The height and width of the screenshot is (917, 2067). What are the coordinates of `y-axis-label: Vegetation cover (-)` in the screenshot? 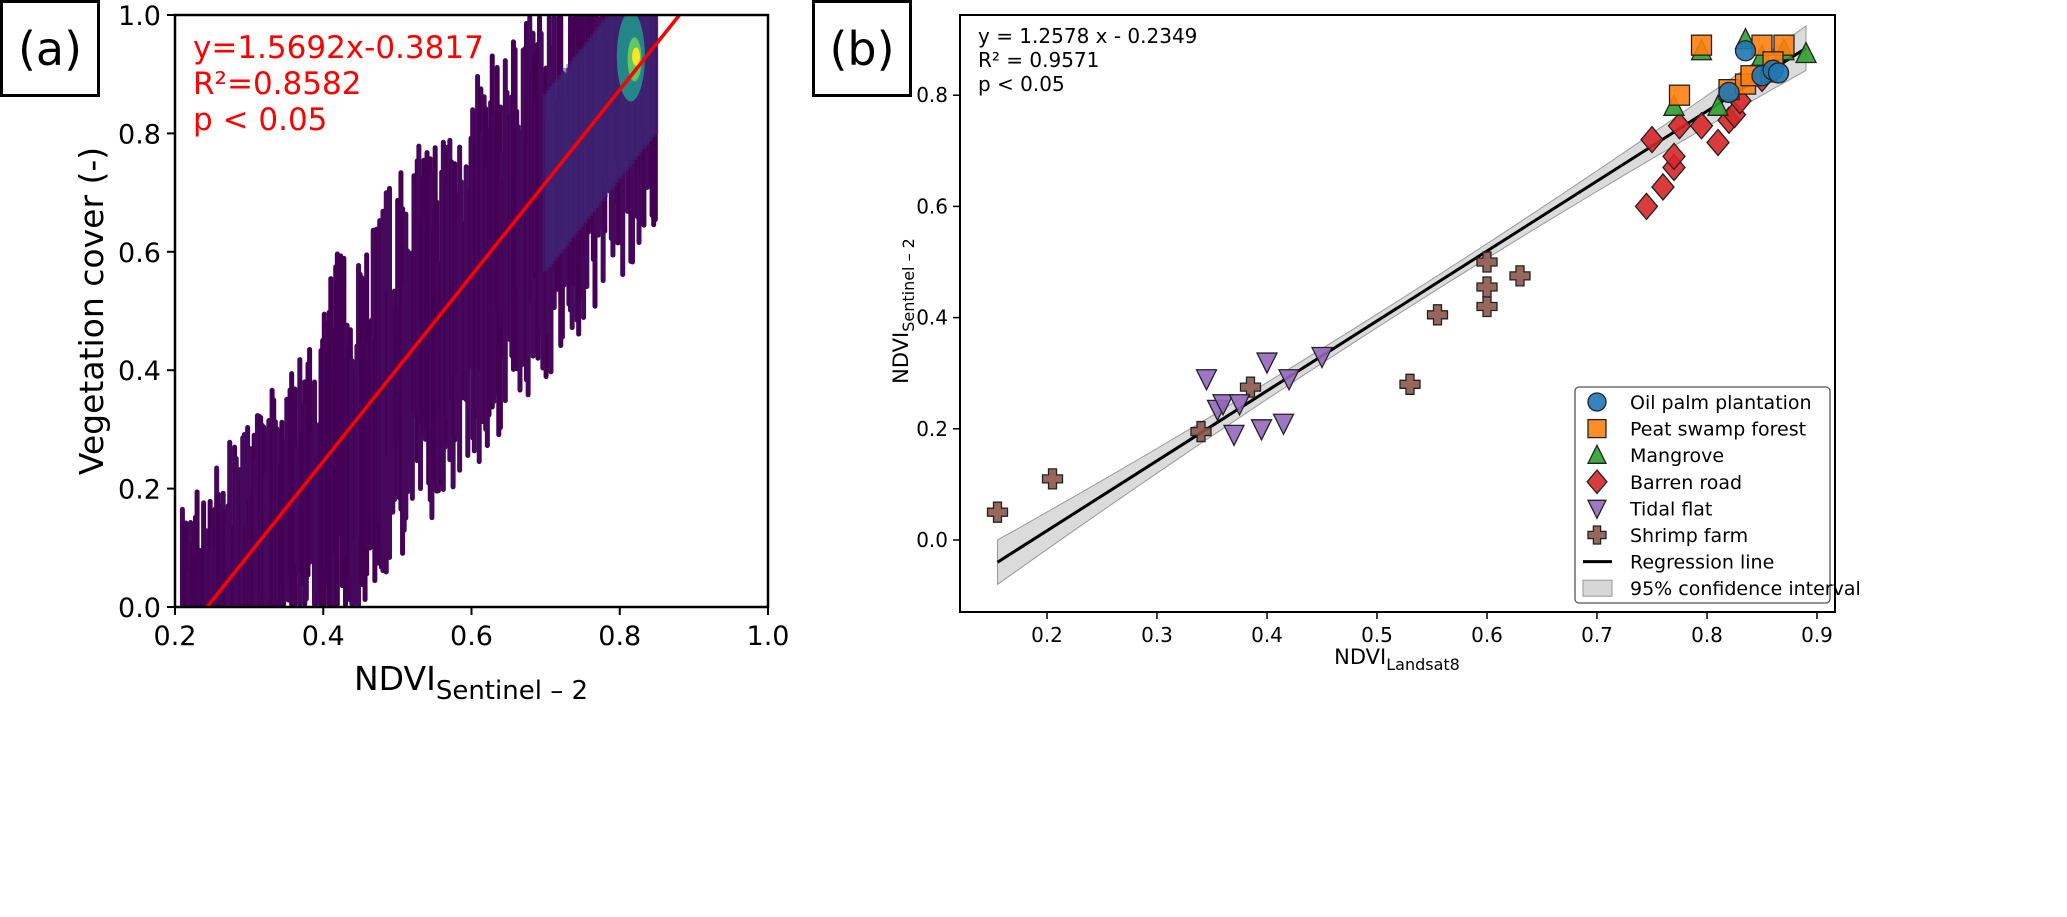 It's located at (91, 311).